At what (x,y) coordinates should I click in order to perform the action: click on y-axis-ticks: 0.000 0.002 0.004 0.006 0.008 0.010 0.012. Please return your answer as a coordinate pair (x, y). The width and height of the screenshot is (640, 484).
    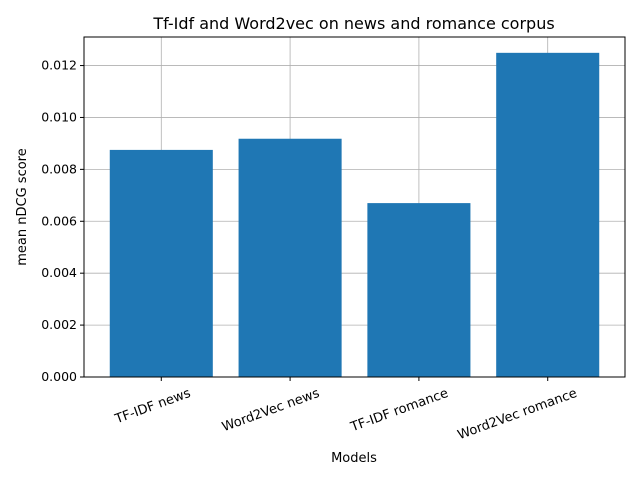
    Looking at the image, I should click on (62, 221).